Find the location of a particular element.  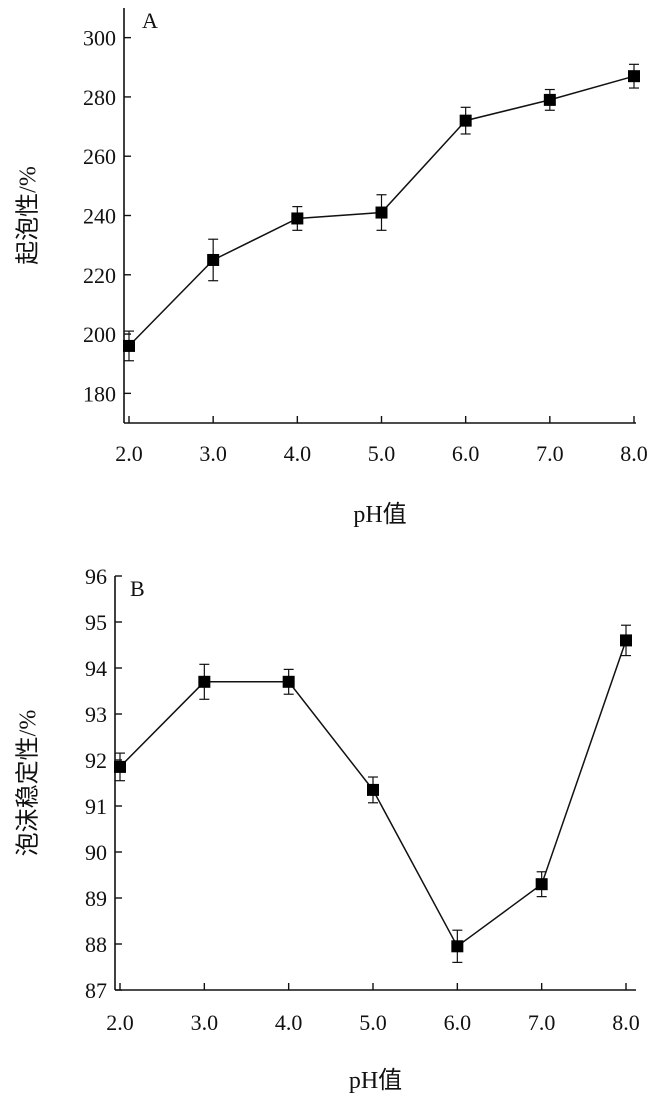

y-tick-label: 94 is located at coordinates (96, 668).